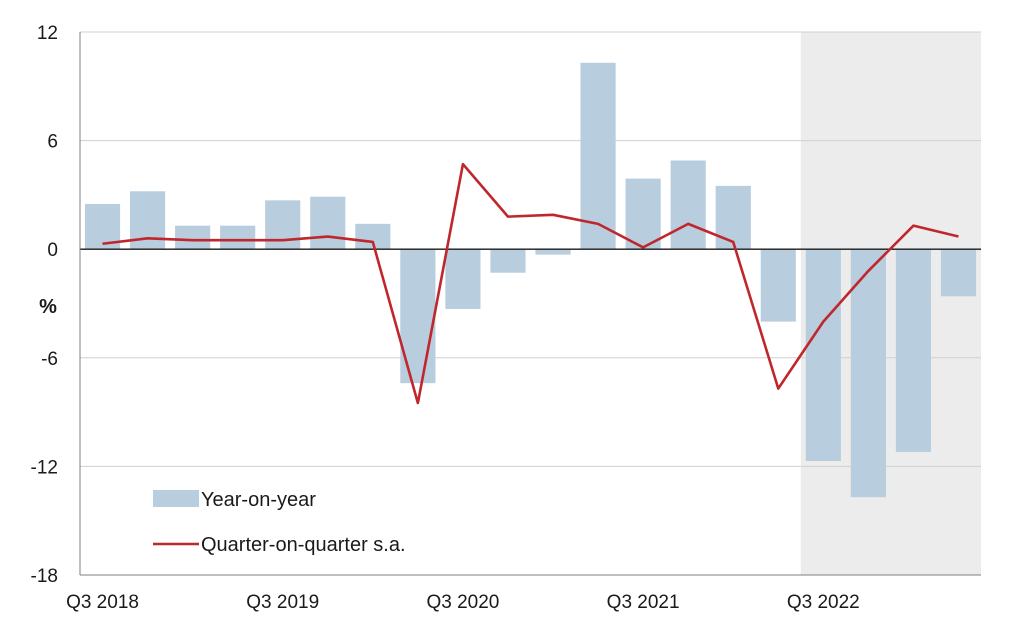 This screenshot has height=636, width=1024. Describe the element at coordinates (279, 522) in the screenshot. I see `legend: Year-on-year Quarter-on-quarter s.a.` at that location.